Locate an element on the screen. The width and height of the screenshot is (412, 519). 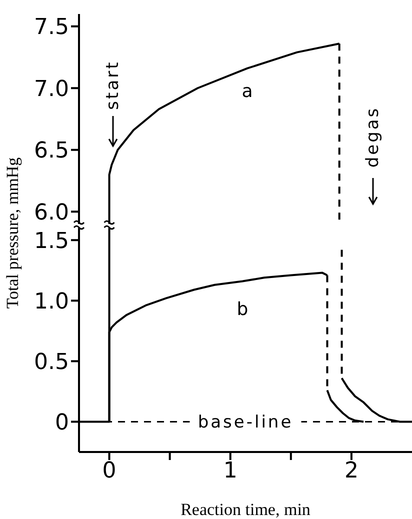
y-tick-label: 6.0 is located at coordinates (51, 213).